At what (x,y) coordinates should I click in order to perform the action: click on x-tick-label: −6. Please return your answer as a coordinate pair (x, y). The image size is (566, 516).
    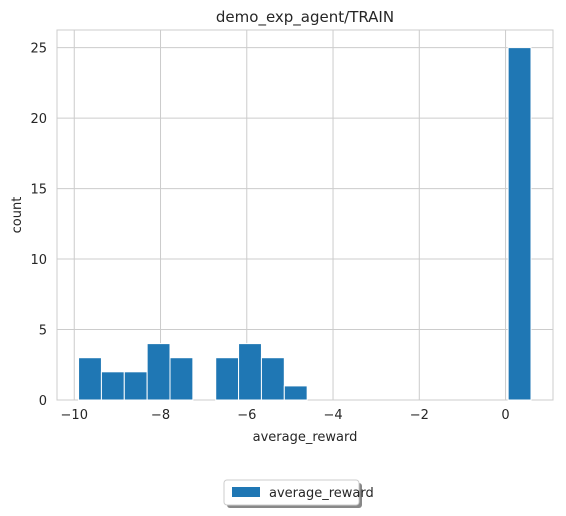
    Looking at the image, I should click on (246, 415).